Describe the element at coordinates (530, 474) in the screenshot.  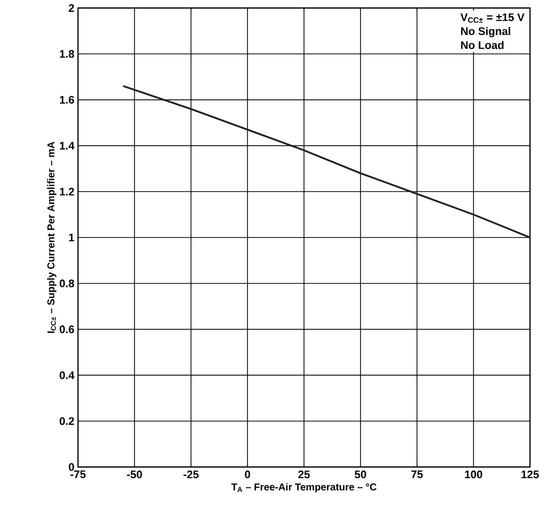
I see `x-tick-label: 125` at that location.